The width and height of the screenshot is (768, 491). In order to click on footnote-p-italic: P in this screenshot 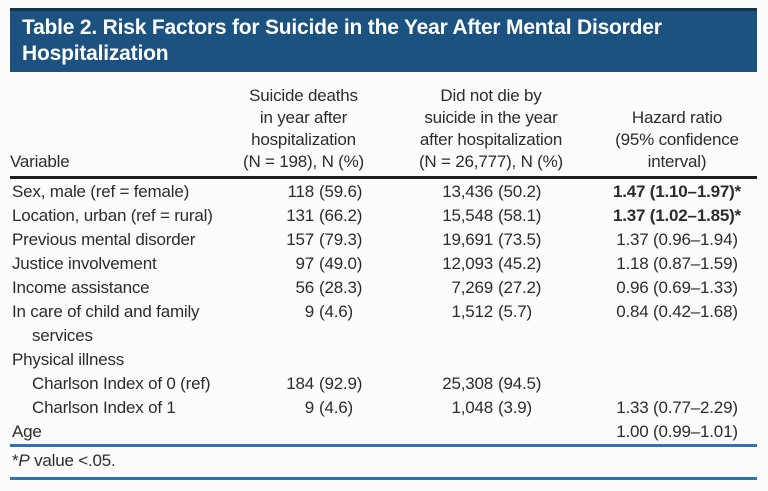, I will do `click(24, 460)`.